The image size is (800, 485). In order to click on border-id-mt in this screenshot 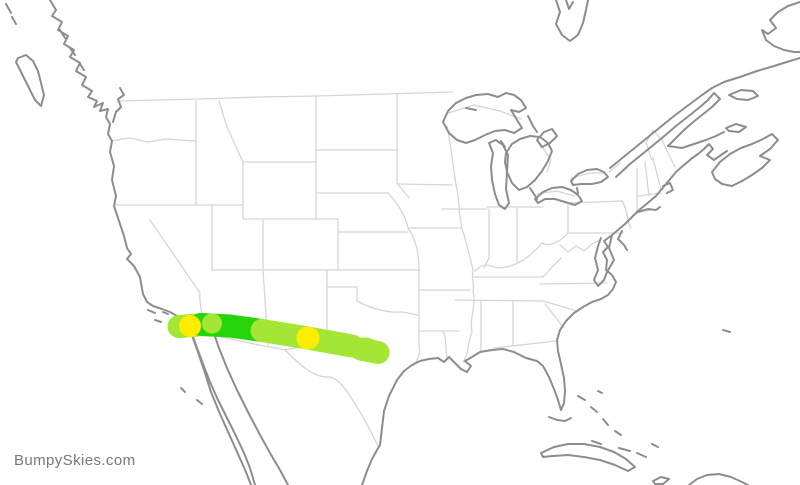, I will do `click(231, 131)`.